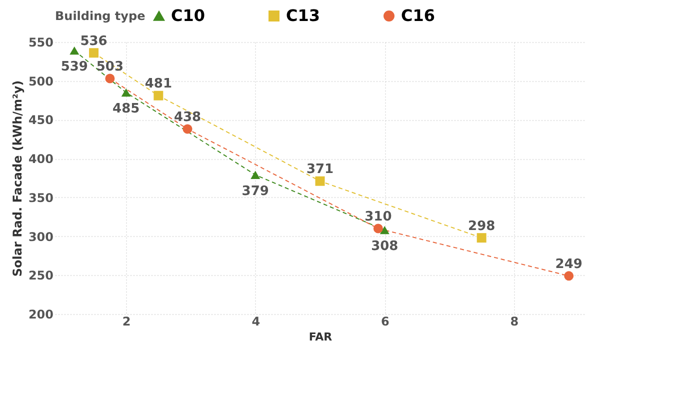  What do you see at coordinates (320, 337) in the screenshot?
I see `x-axis-title: FAR` at bounding box center [320, 337].